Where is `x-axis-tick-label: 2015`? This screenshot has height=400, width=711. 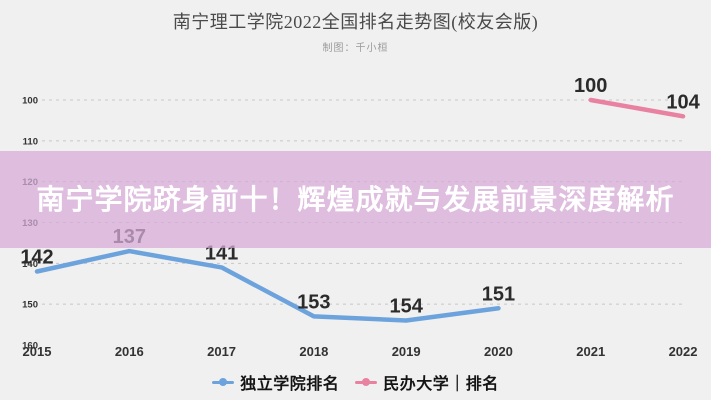
x-axis-tick-label: 2015 is located at coordinates (37, 351).